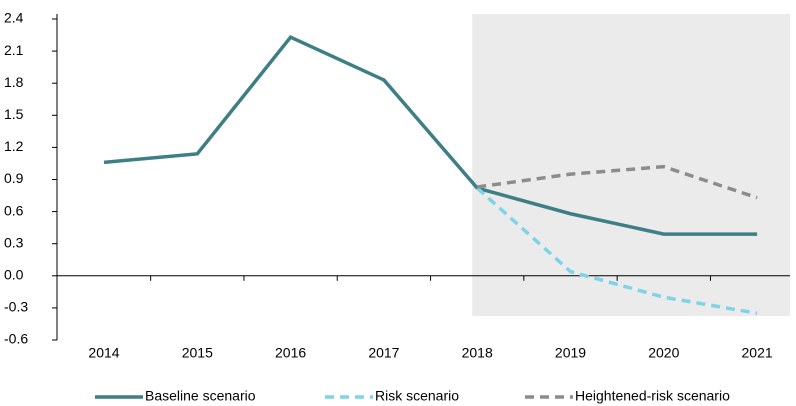 This screenshot has height=406, width=796. What do you see at coordinates (477, 353) in the screenshot?
I see `x-tick-label: 2018` at bounding box center [477, 353].